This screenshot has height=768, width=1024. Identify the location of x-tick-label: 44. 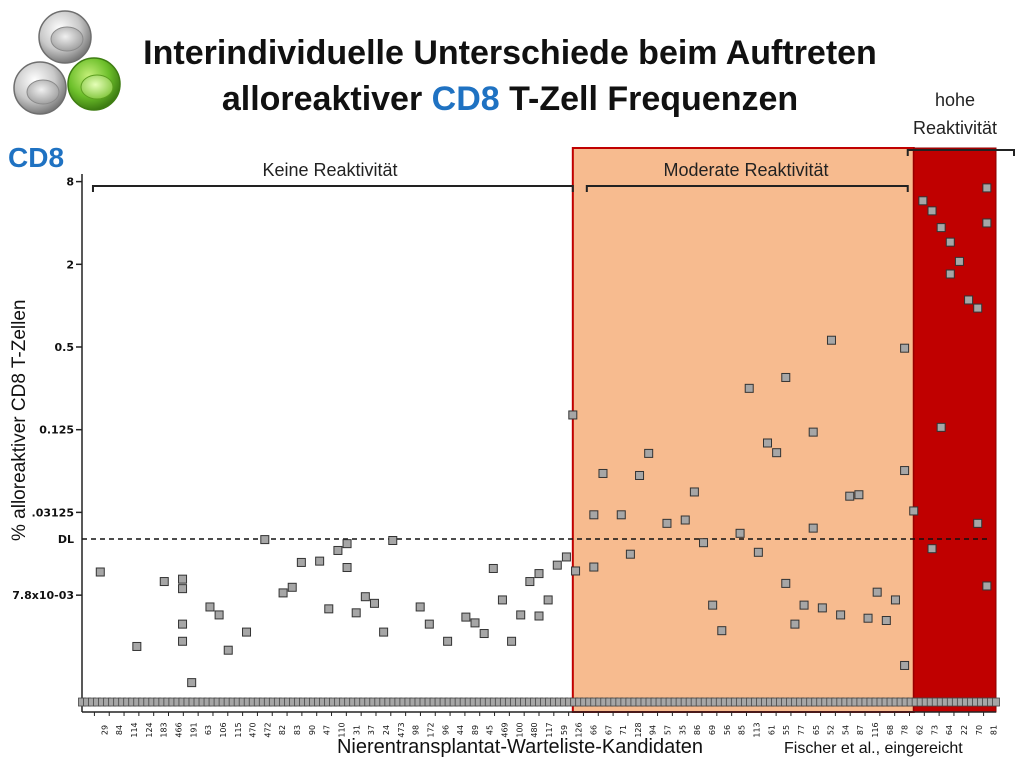
(460, 730).